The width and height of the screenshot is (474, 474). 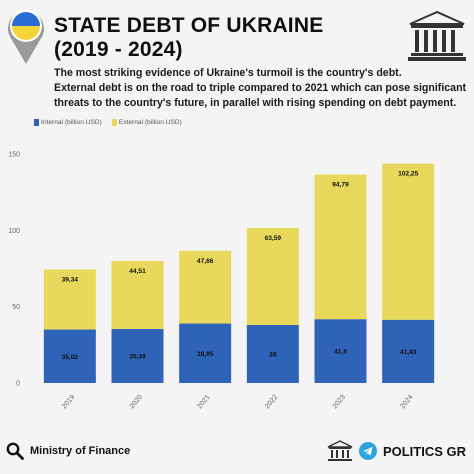 I want to click on legend-item-internal: Internal (billion USD), so click(x=68, y=122).